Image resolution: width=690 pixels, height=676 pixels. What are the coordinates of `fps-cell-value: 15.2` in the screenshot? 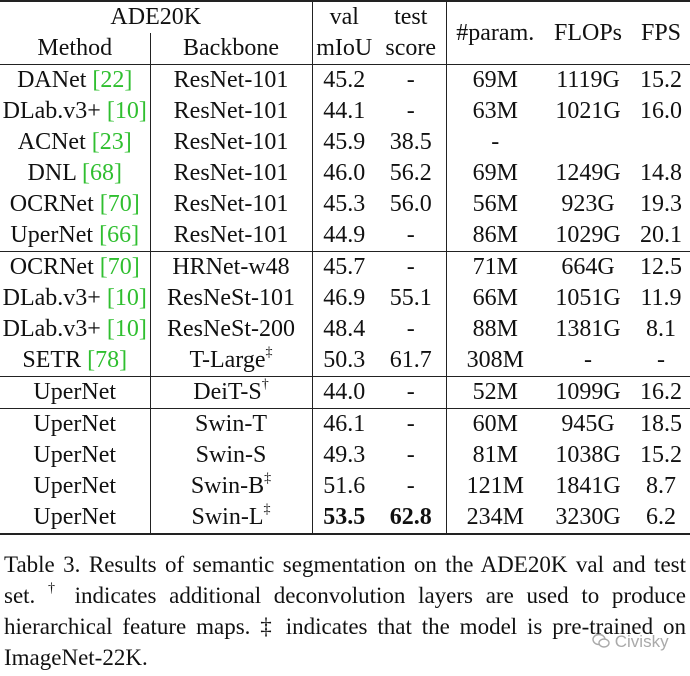 It's located at (661, 455).